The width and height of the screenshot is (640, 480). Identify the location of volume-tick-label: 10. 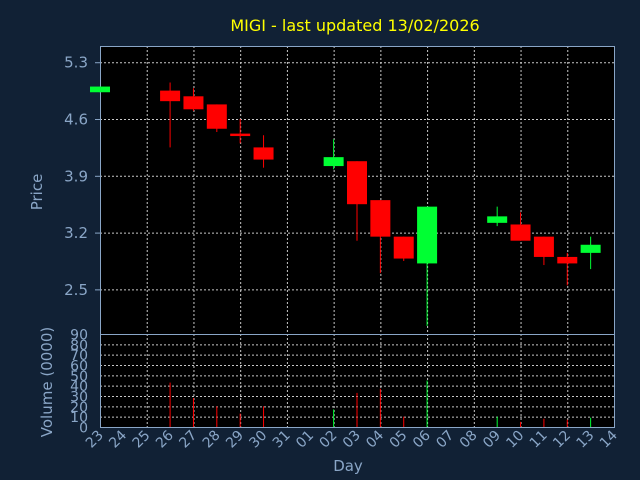
(79, 418).